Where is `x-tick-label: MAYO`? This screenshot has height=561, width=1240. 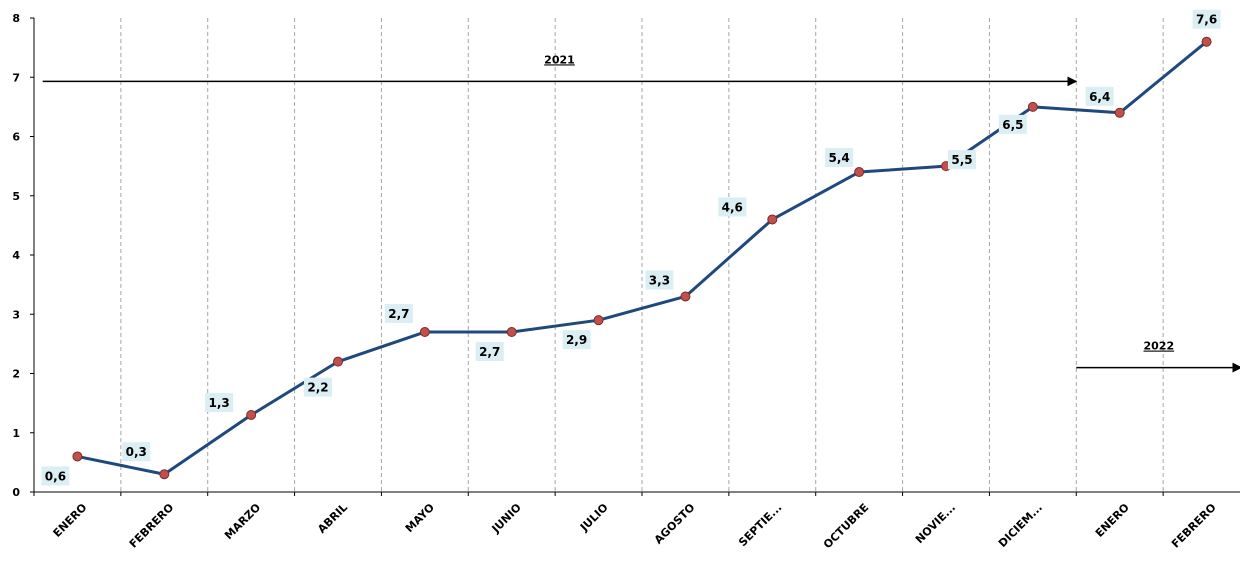 x-tick-label: MAYO is located at coordinates (420, 518).